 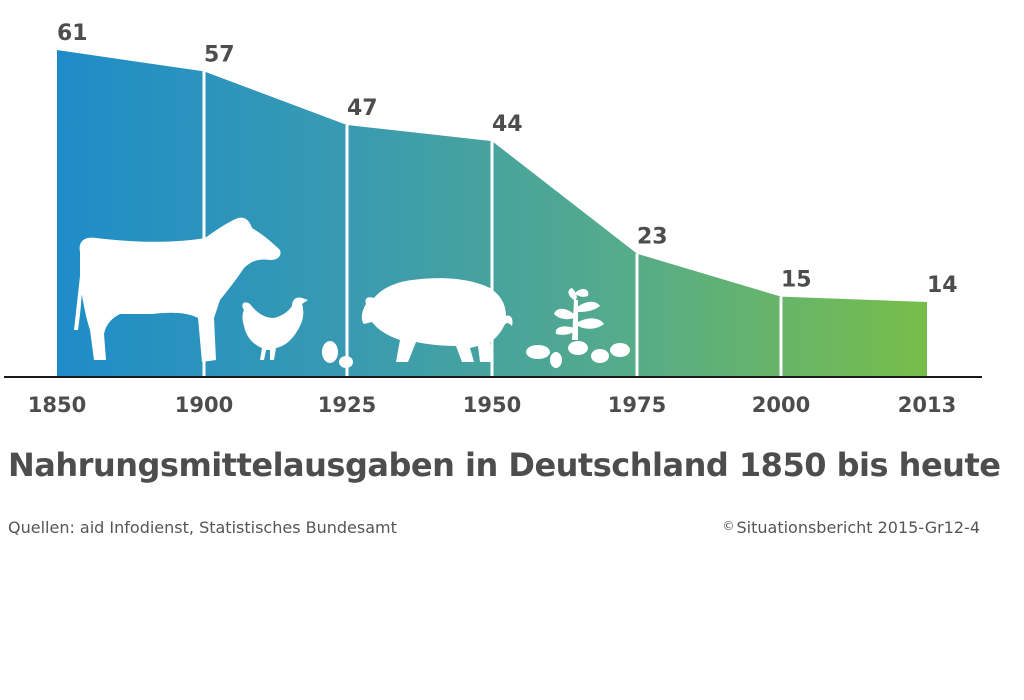 I want to click on value-label-2000: 15, so click(x=796, y=280).